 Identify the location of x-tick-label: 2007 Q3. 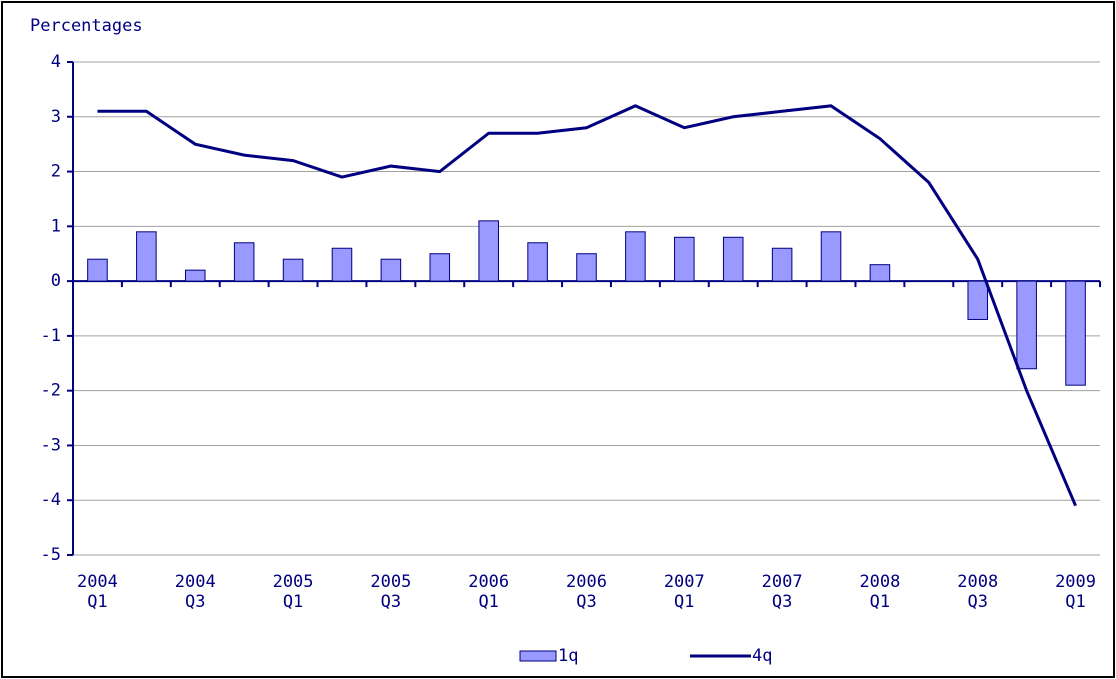
(782, 592).